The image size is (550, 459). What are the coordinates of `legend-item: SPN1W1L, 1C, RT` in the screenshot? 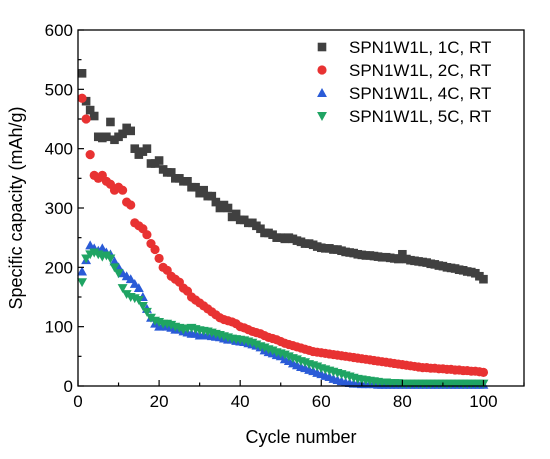 It's located at (404, 47).